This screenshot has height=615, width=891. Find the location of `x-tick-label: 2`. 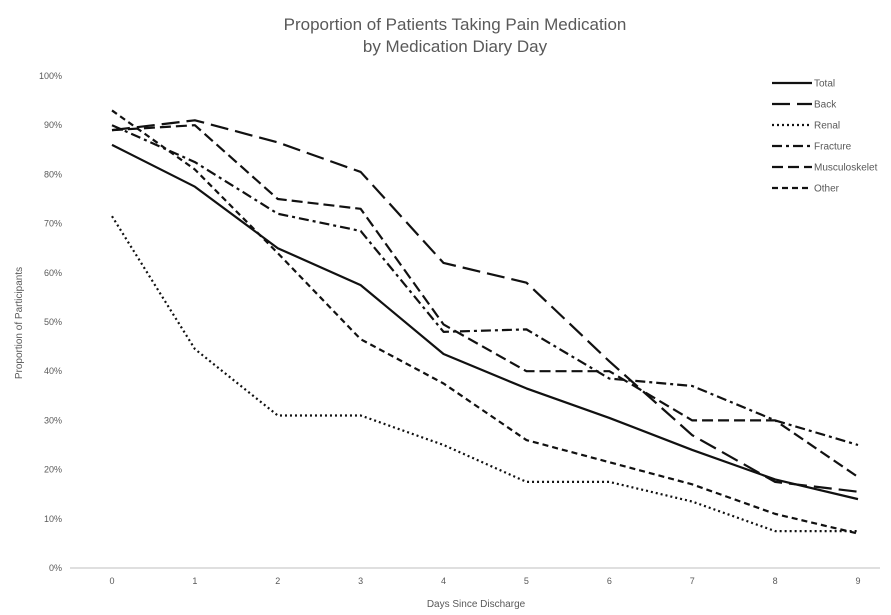

x-tick-label: 2 is located at coordinates (277, 581).